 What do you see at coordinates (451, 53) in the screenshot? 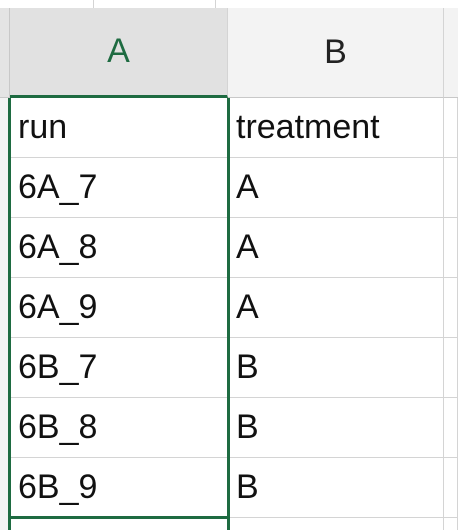
I see `column-header-c` at bounding box center [451, 53].